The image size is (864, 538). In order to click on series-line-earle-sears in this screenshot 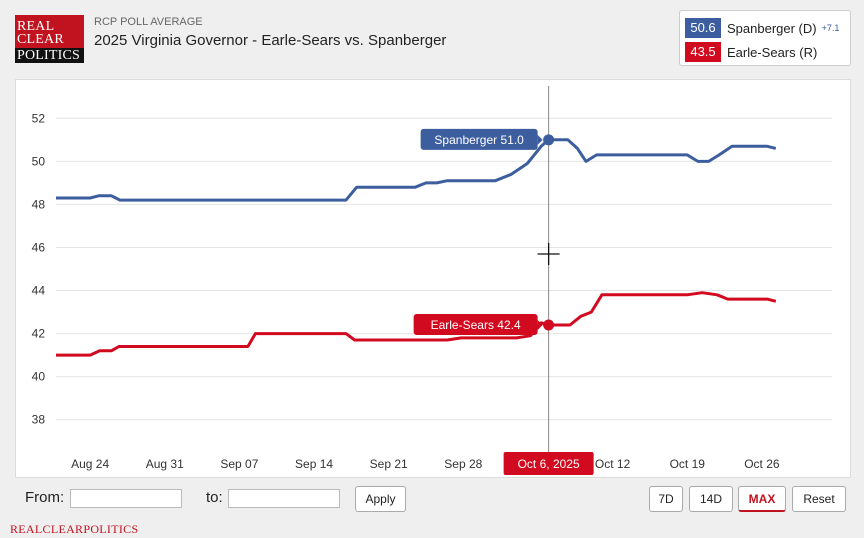, I will do `click(407, 324)`.